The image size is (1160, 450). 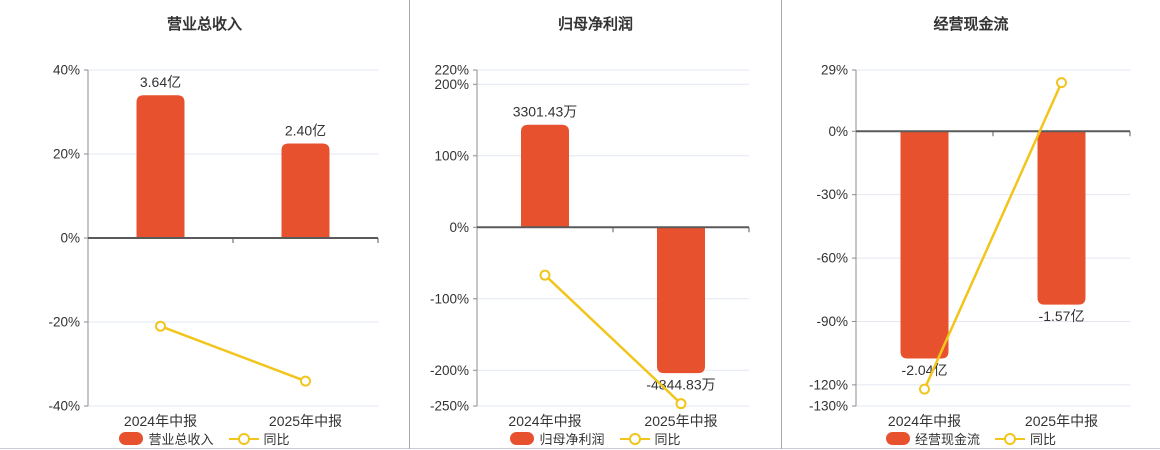 What do you see at coordinates (449, 298) in the screenshot?
I see `y-axis-tick-label: -100%` at bounding box center [449, 298].